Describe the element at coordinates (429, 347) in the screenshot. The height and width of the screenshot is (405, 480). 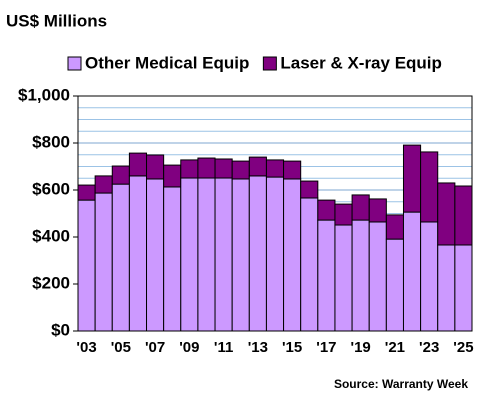
I see `x-tick-label: '23` at that location.